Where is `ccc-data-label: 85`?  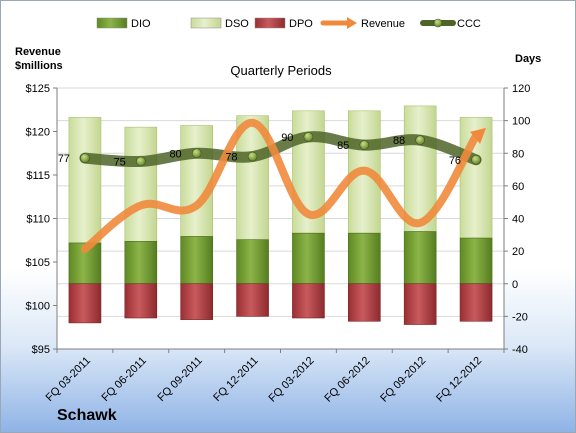
ccc-data-label: 85 is located at coordinates (343, 146).